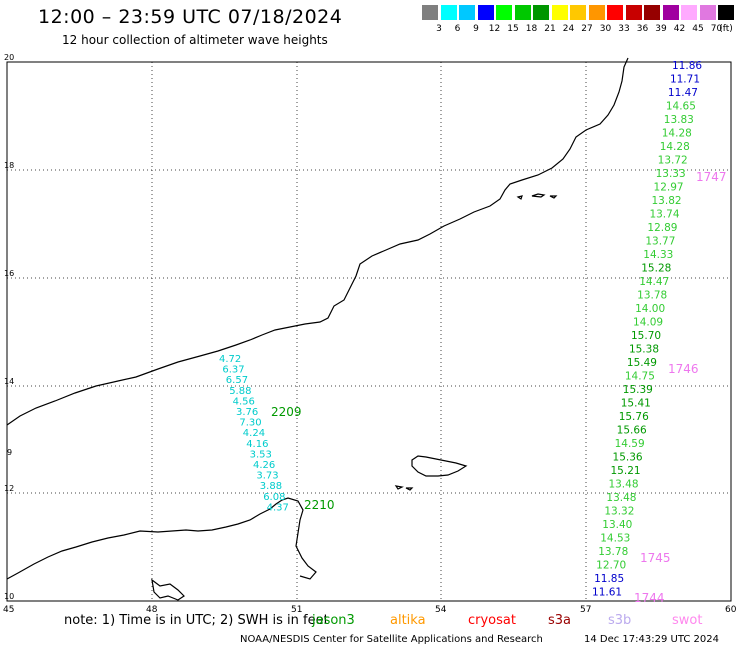  What do you see at coordinates (9, 596) in the screenshot?
I see `y-tick-label: 10` at bounding box center [9, 596].